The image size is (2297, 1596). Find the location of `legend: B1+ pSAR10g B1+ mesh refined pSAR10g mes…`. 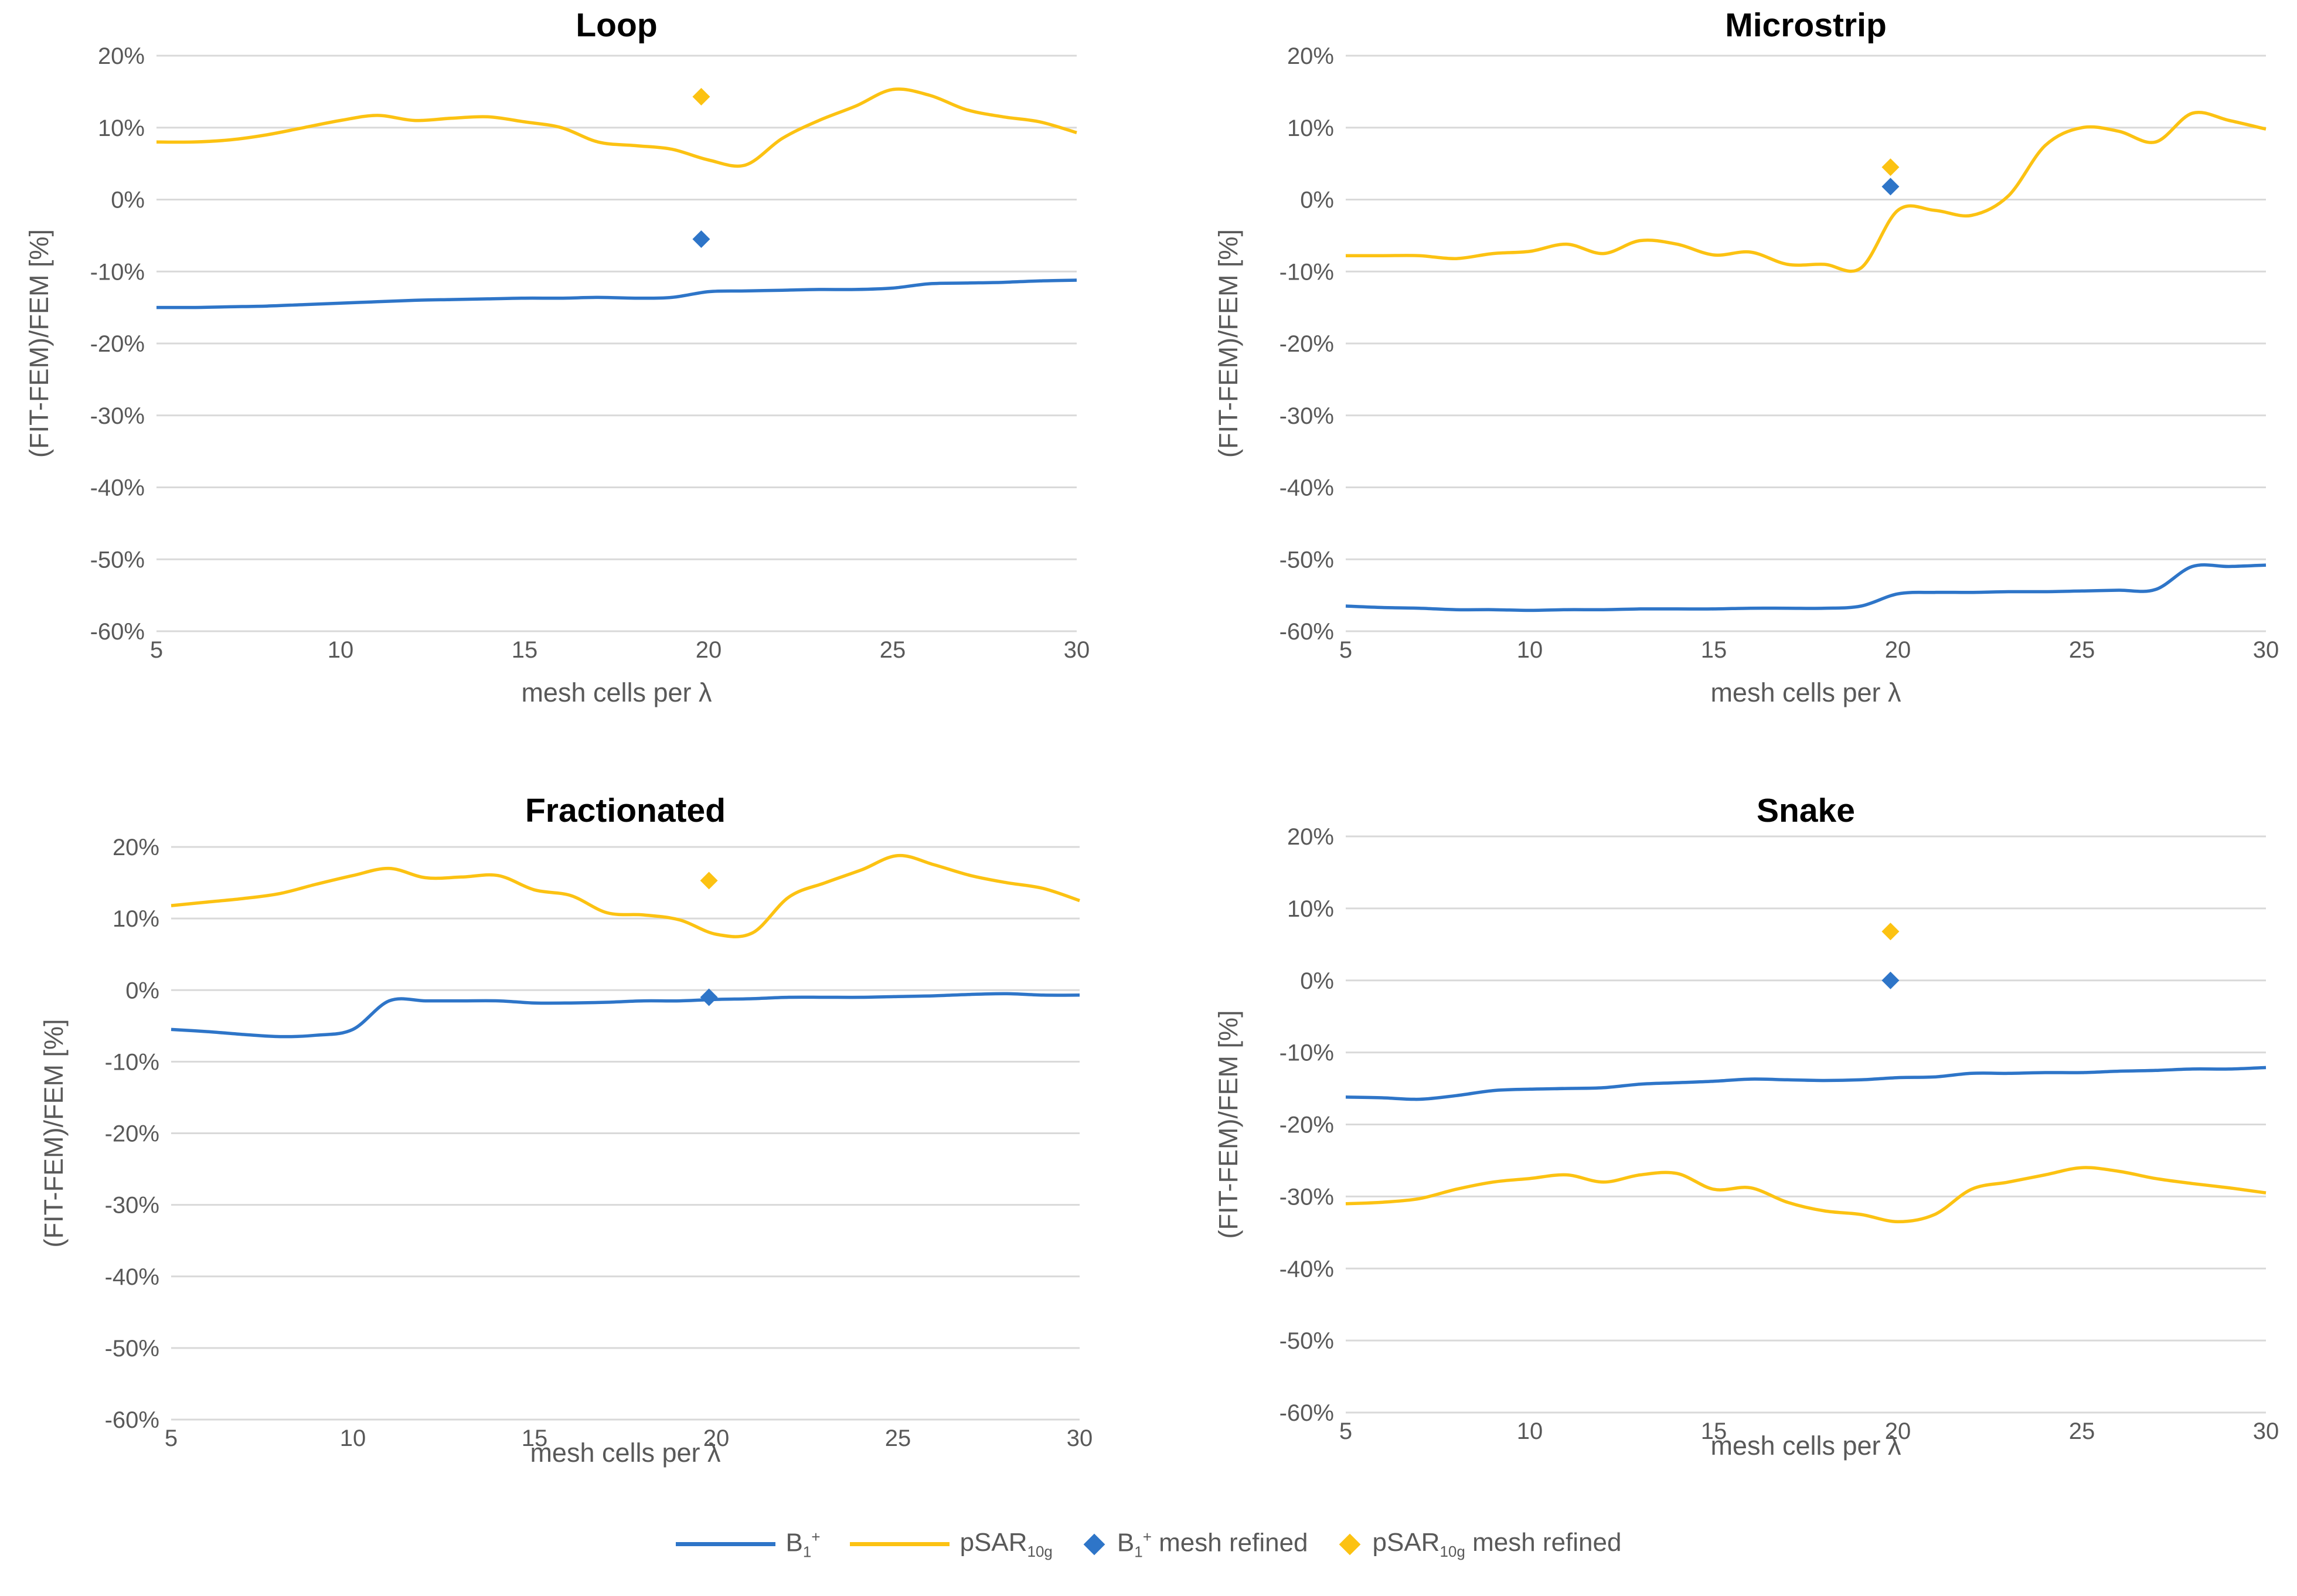

legend: B1+ pSAR10g B1+ mesh refined pSAR10g mes… is located at coordinates (1148, 1545).